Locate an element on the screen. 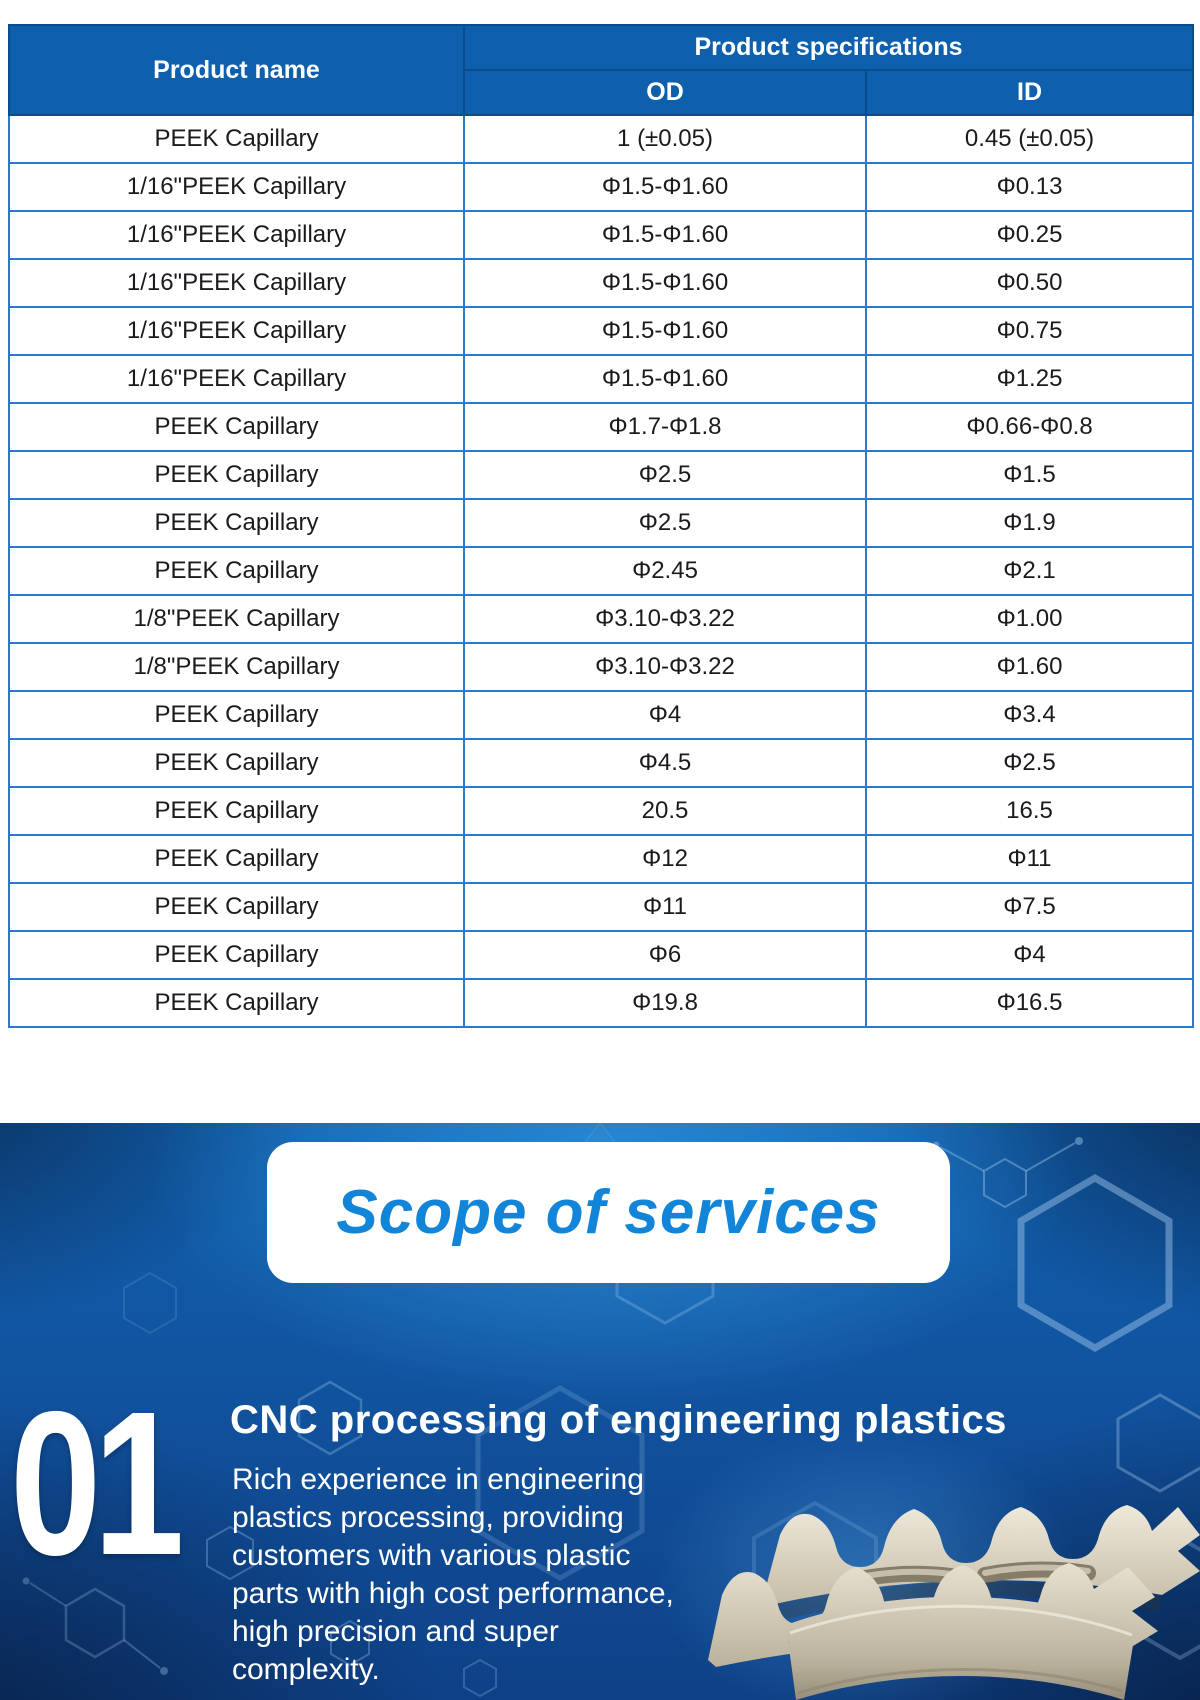 This screenshot has height=1700, width=1200. table-row: PEEK Capillary 1 (±0.05) 0.45 (±0.05) is located at coordinates (601, 139).